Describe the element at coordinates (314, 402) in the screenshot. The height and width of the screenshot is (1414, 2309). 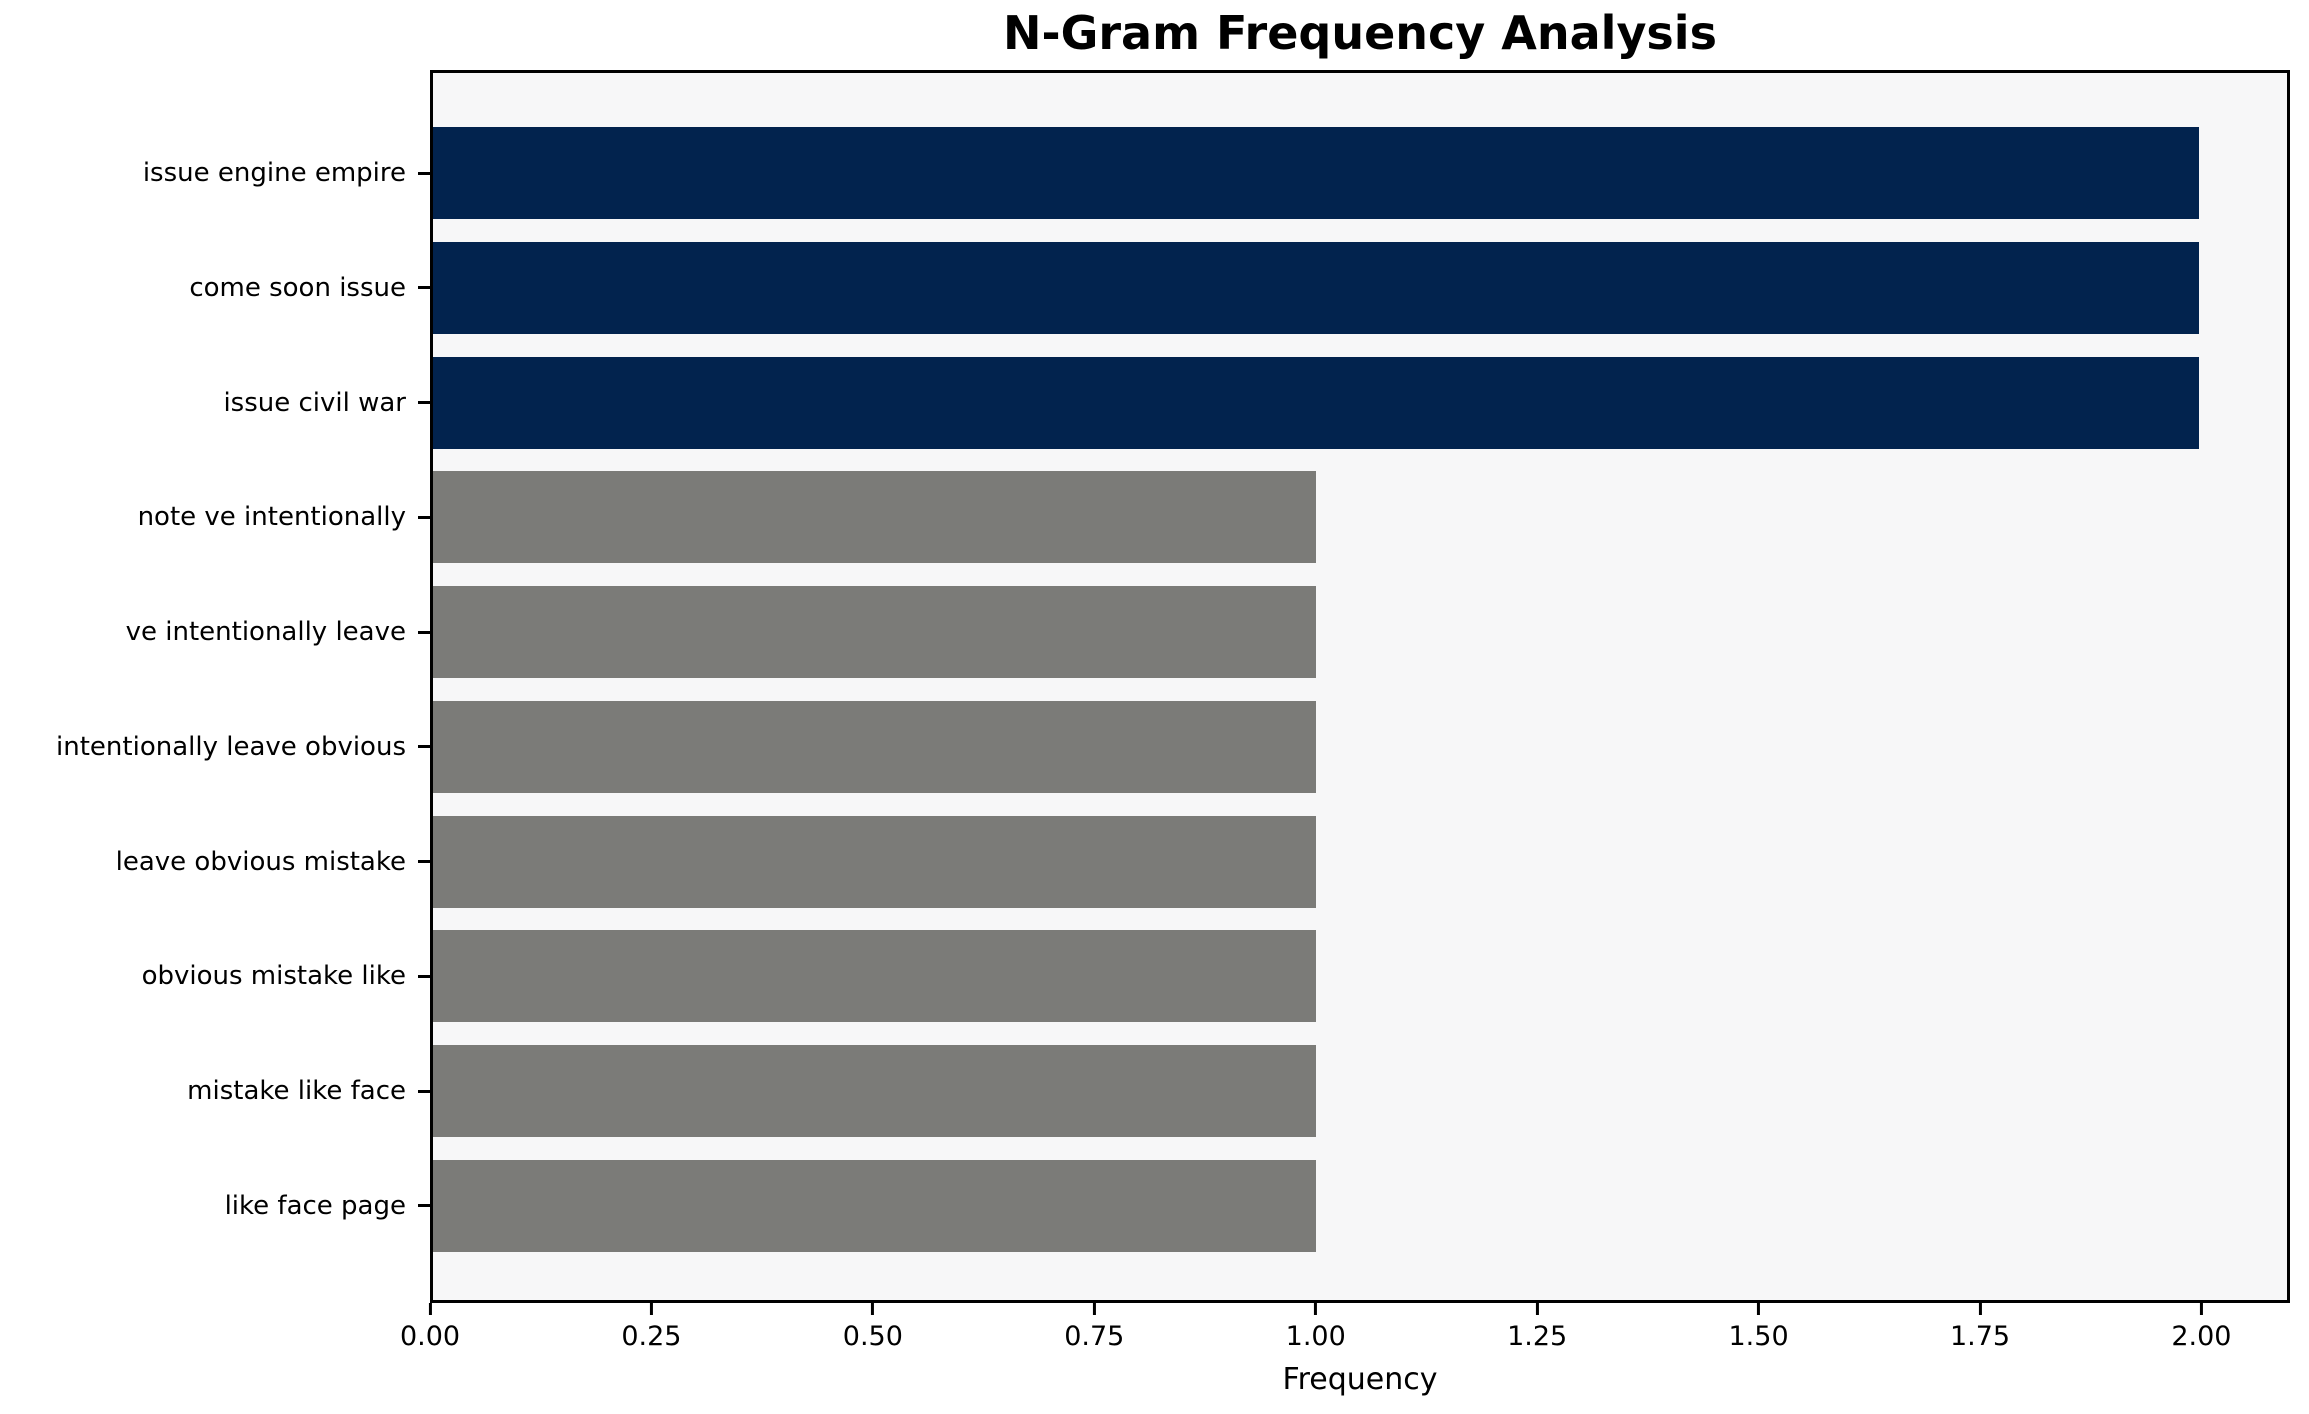
I see `y-tick-label: issue civil war` at that location.